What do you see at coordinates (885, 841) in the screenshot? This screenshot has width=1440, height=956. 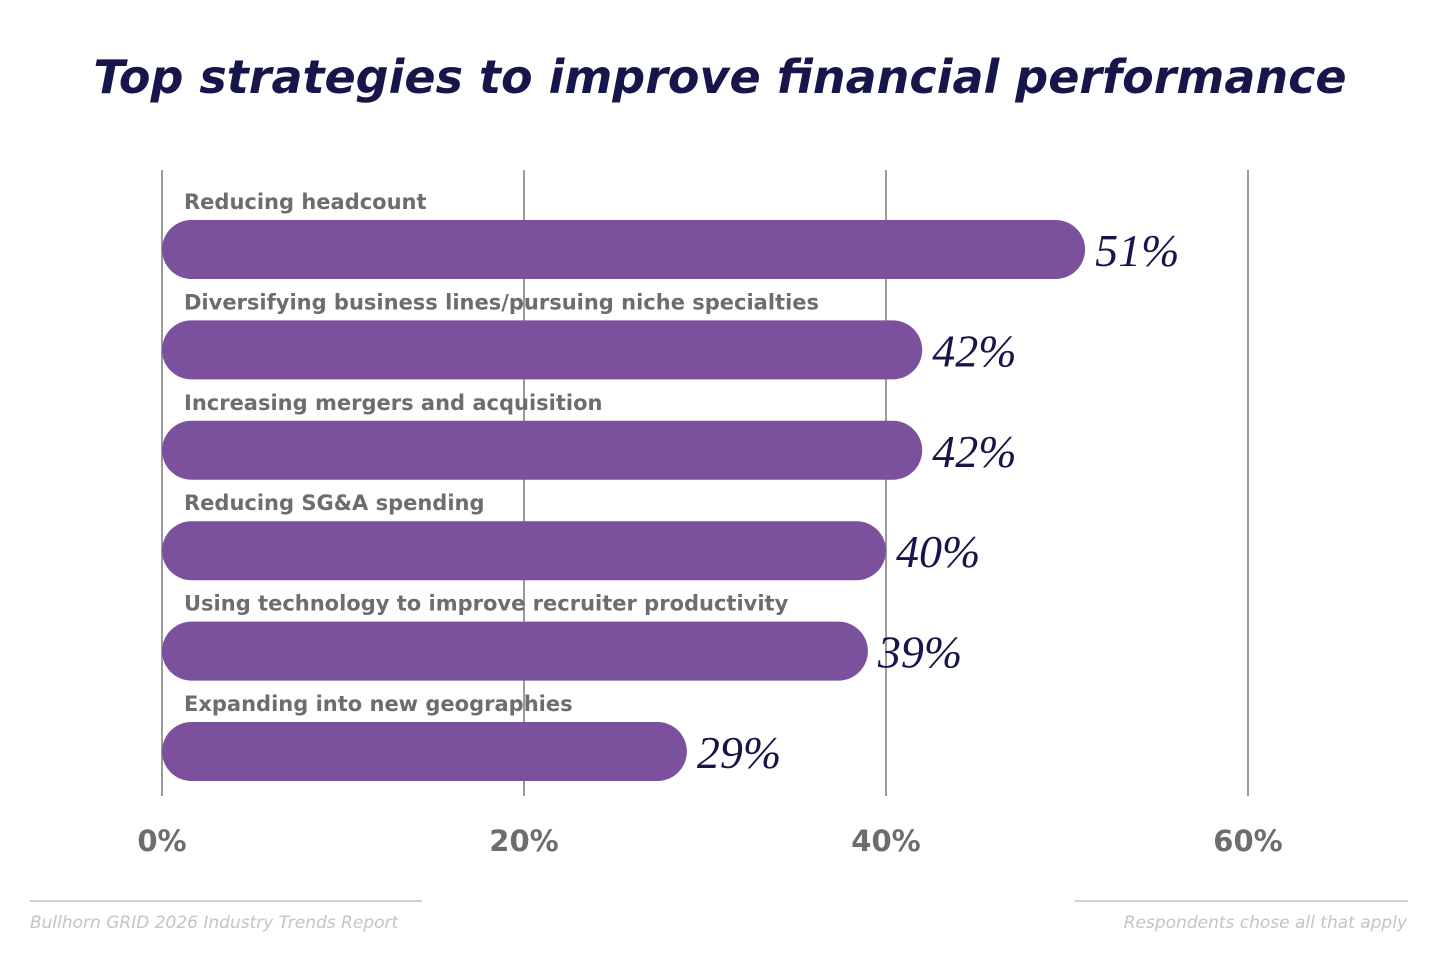 I see `x-tick-label: 40%` at bounding box center [885, 841].